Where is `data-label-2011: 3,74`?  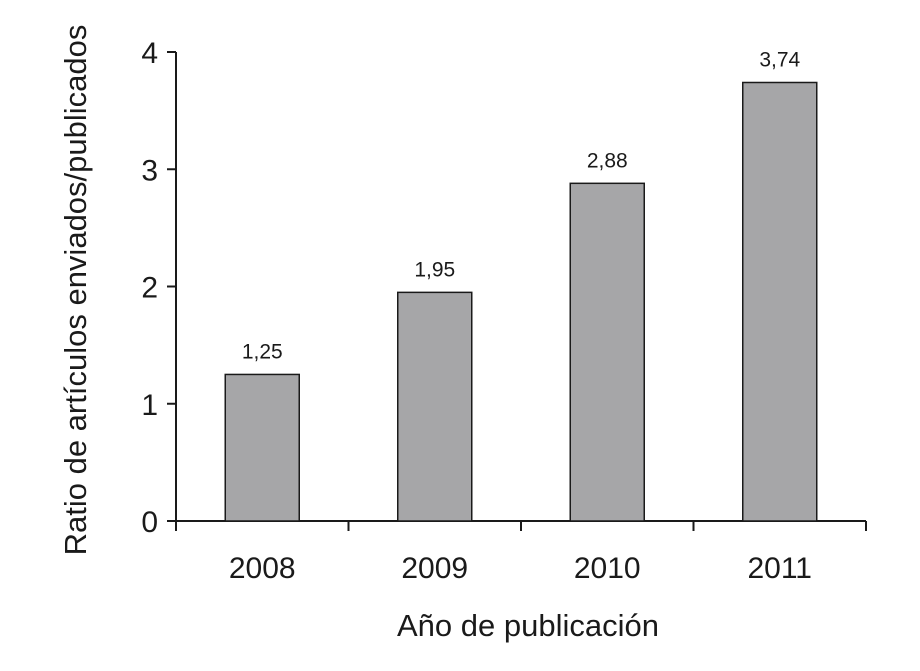 data-label-2011: 3,74 is located at coordinates (779, 59).